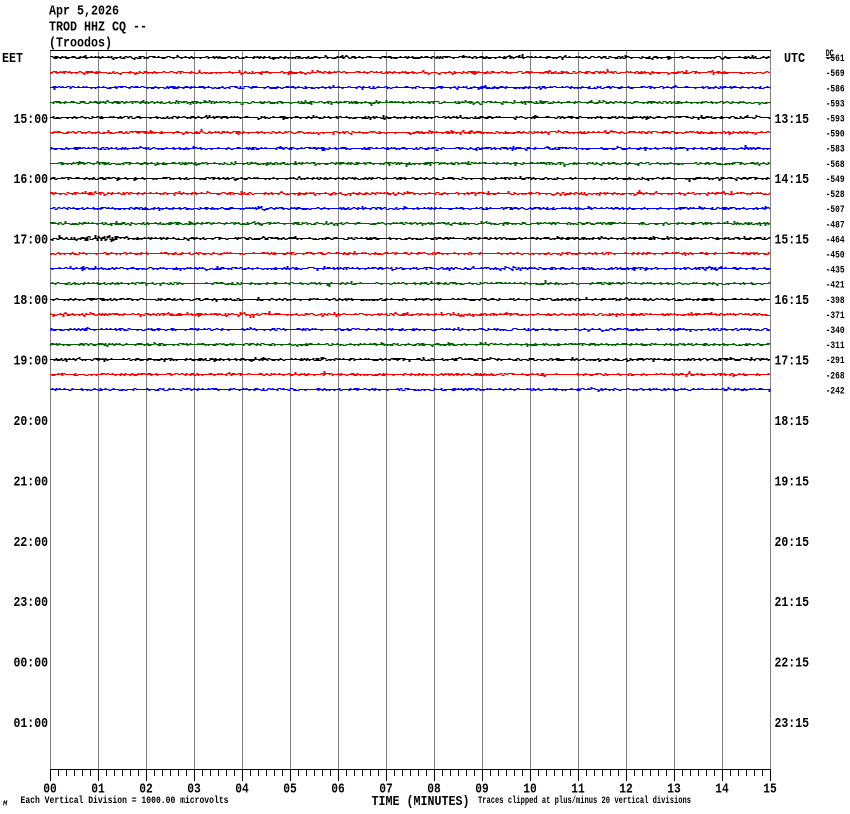 The image size is (850, 814). I want to click on svg-text: 21:00, so click(31, 482).